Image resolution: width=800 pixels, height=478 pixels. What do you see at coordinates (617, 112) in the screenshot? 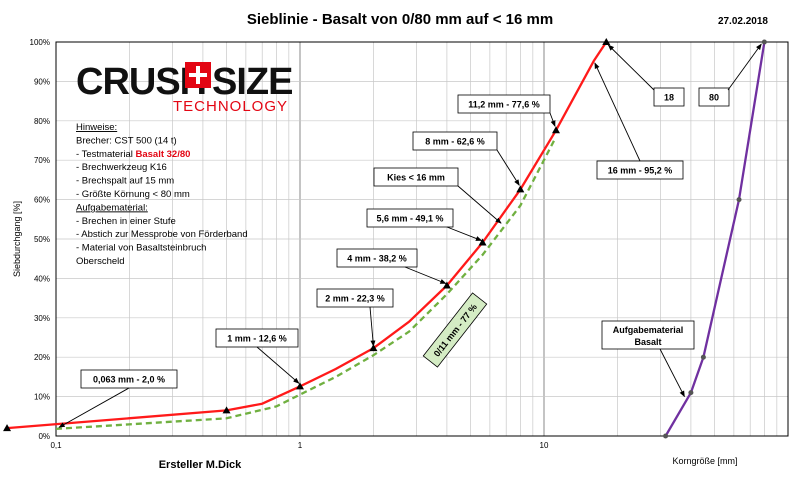
I see `arrow-16mm` at bounding box center [617, 112].